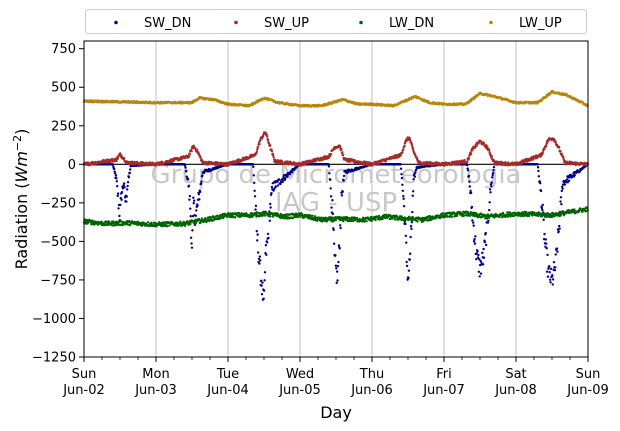 Image resolution: width=620 pixels, height=431 pixels. Describe the element at coordinates (336, 412) in the screenshot. I see `x-axis-title: Day` at that location.